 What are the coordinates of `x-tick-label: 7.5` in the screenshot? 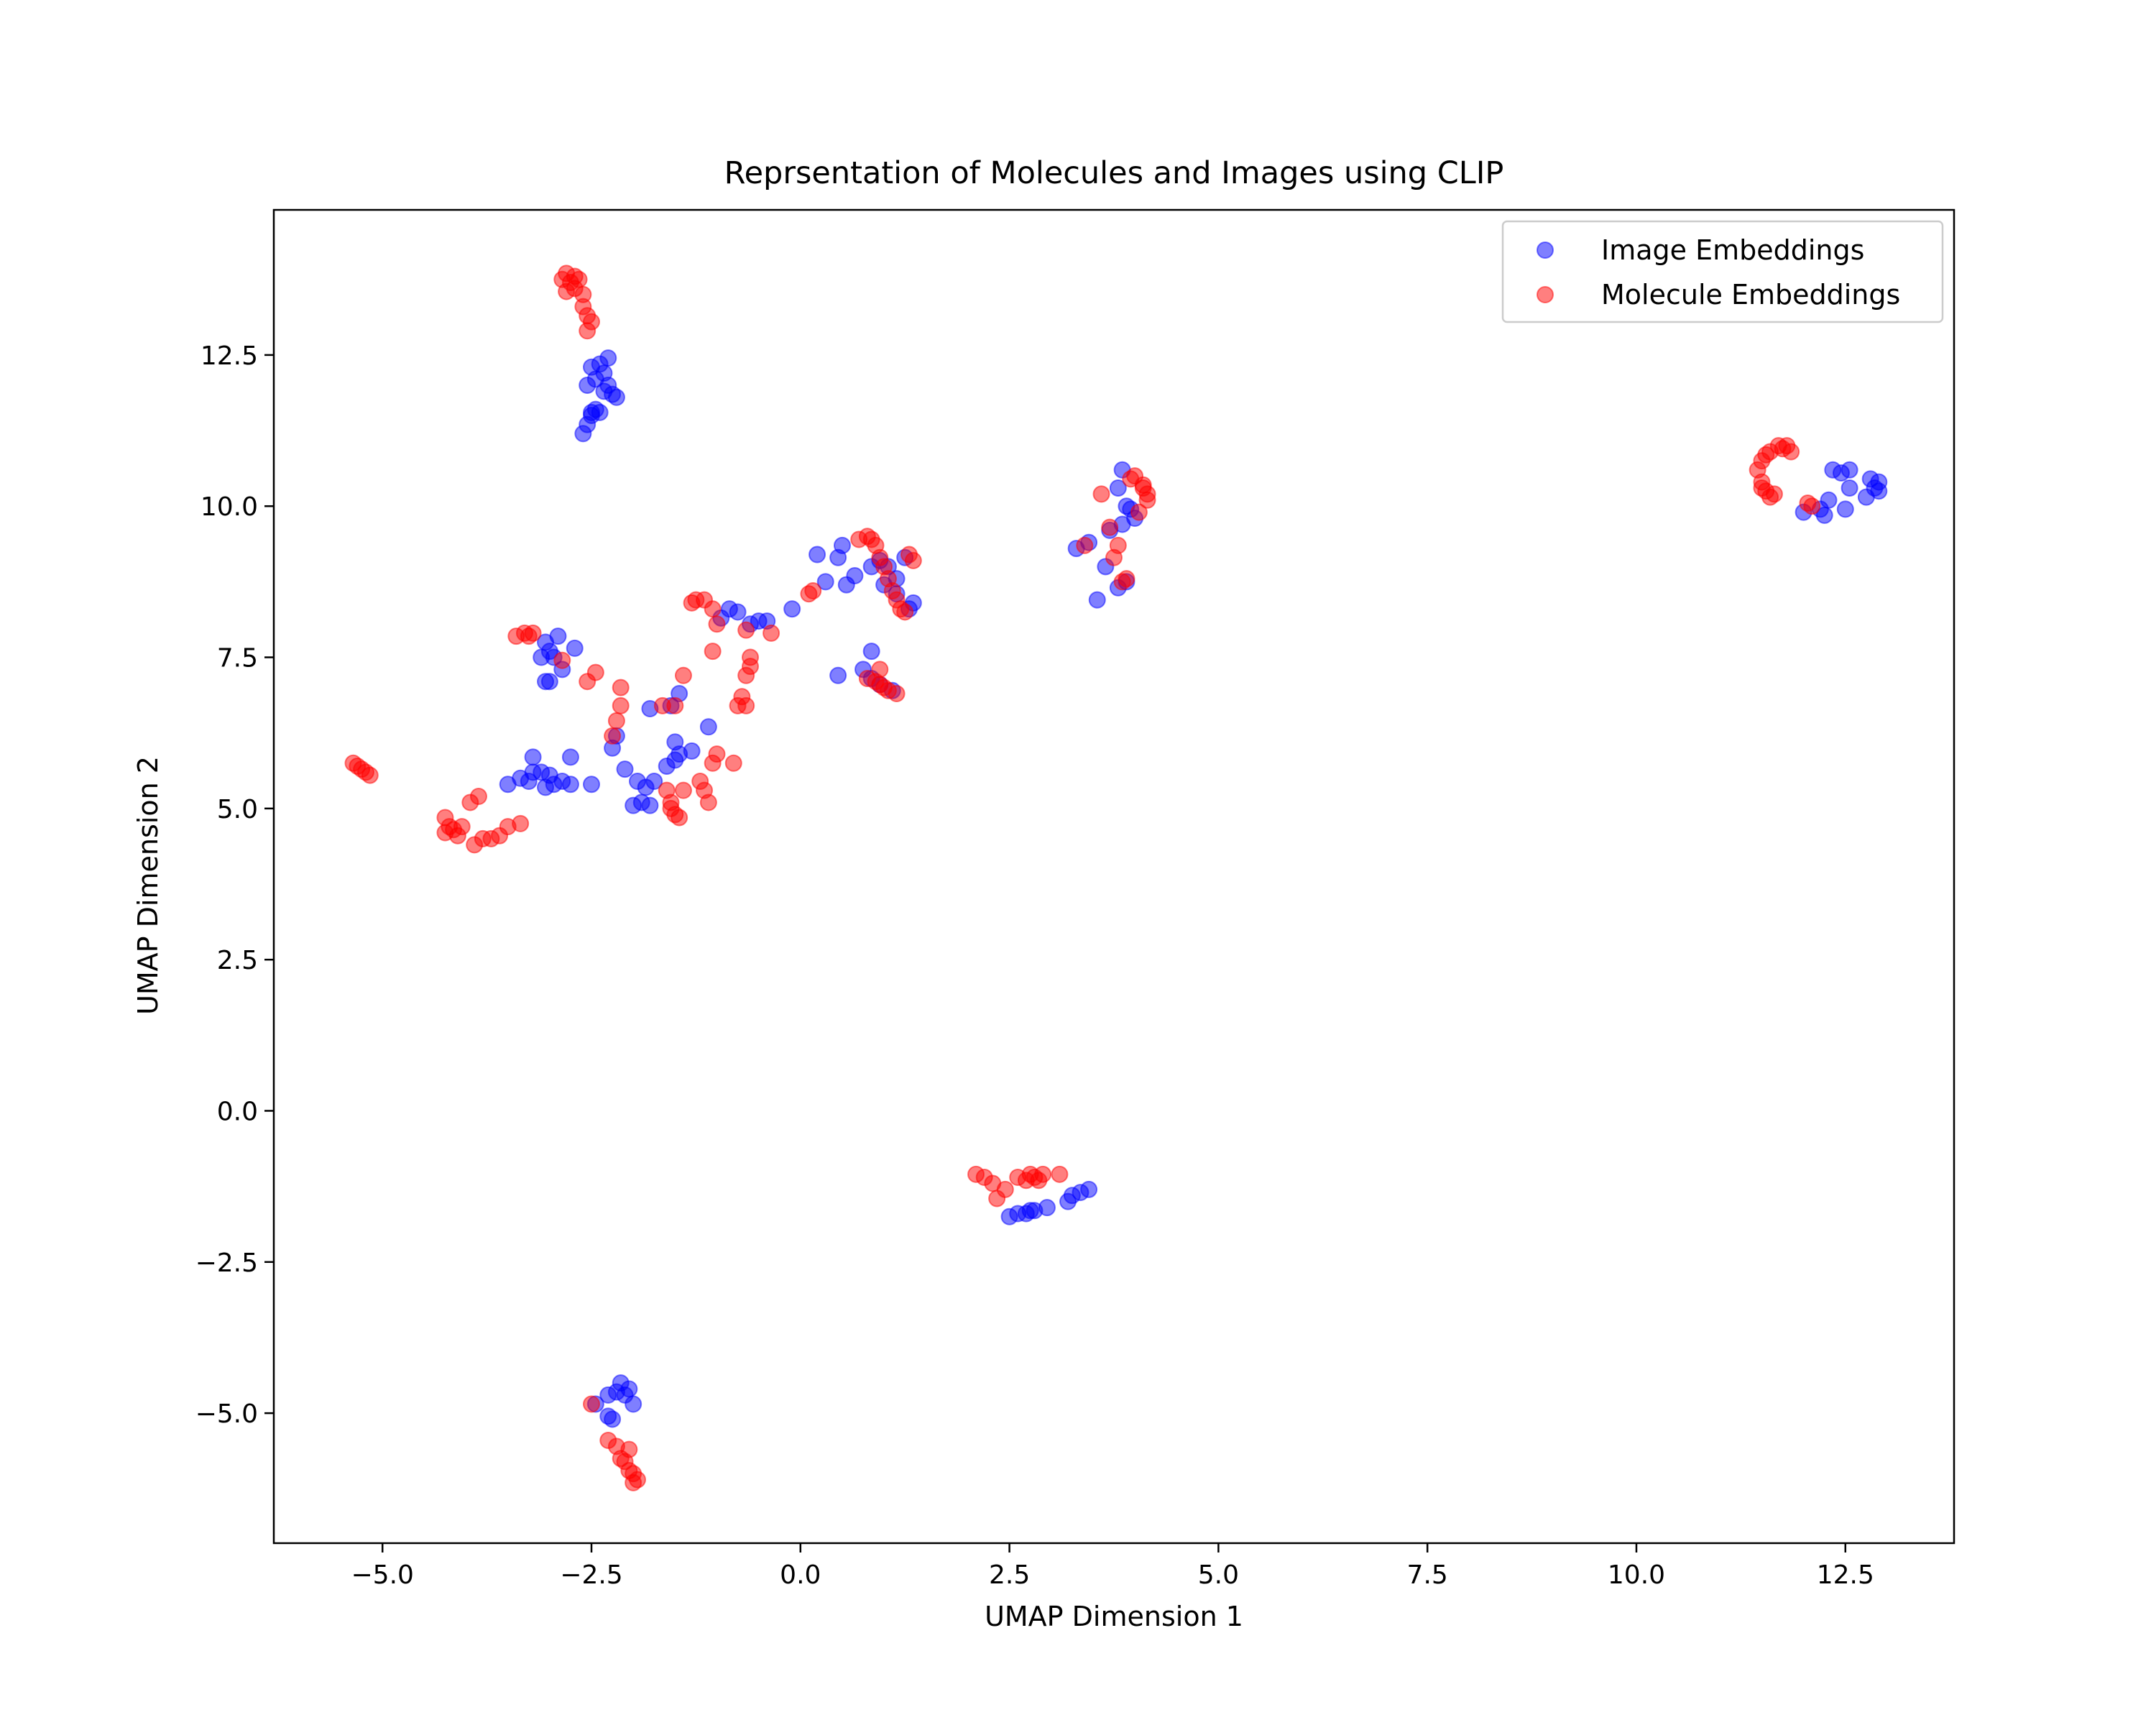 It's located at (1427, 1575).